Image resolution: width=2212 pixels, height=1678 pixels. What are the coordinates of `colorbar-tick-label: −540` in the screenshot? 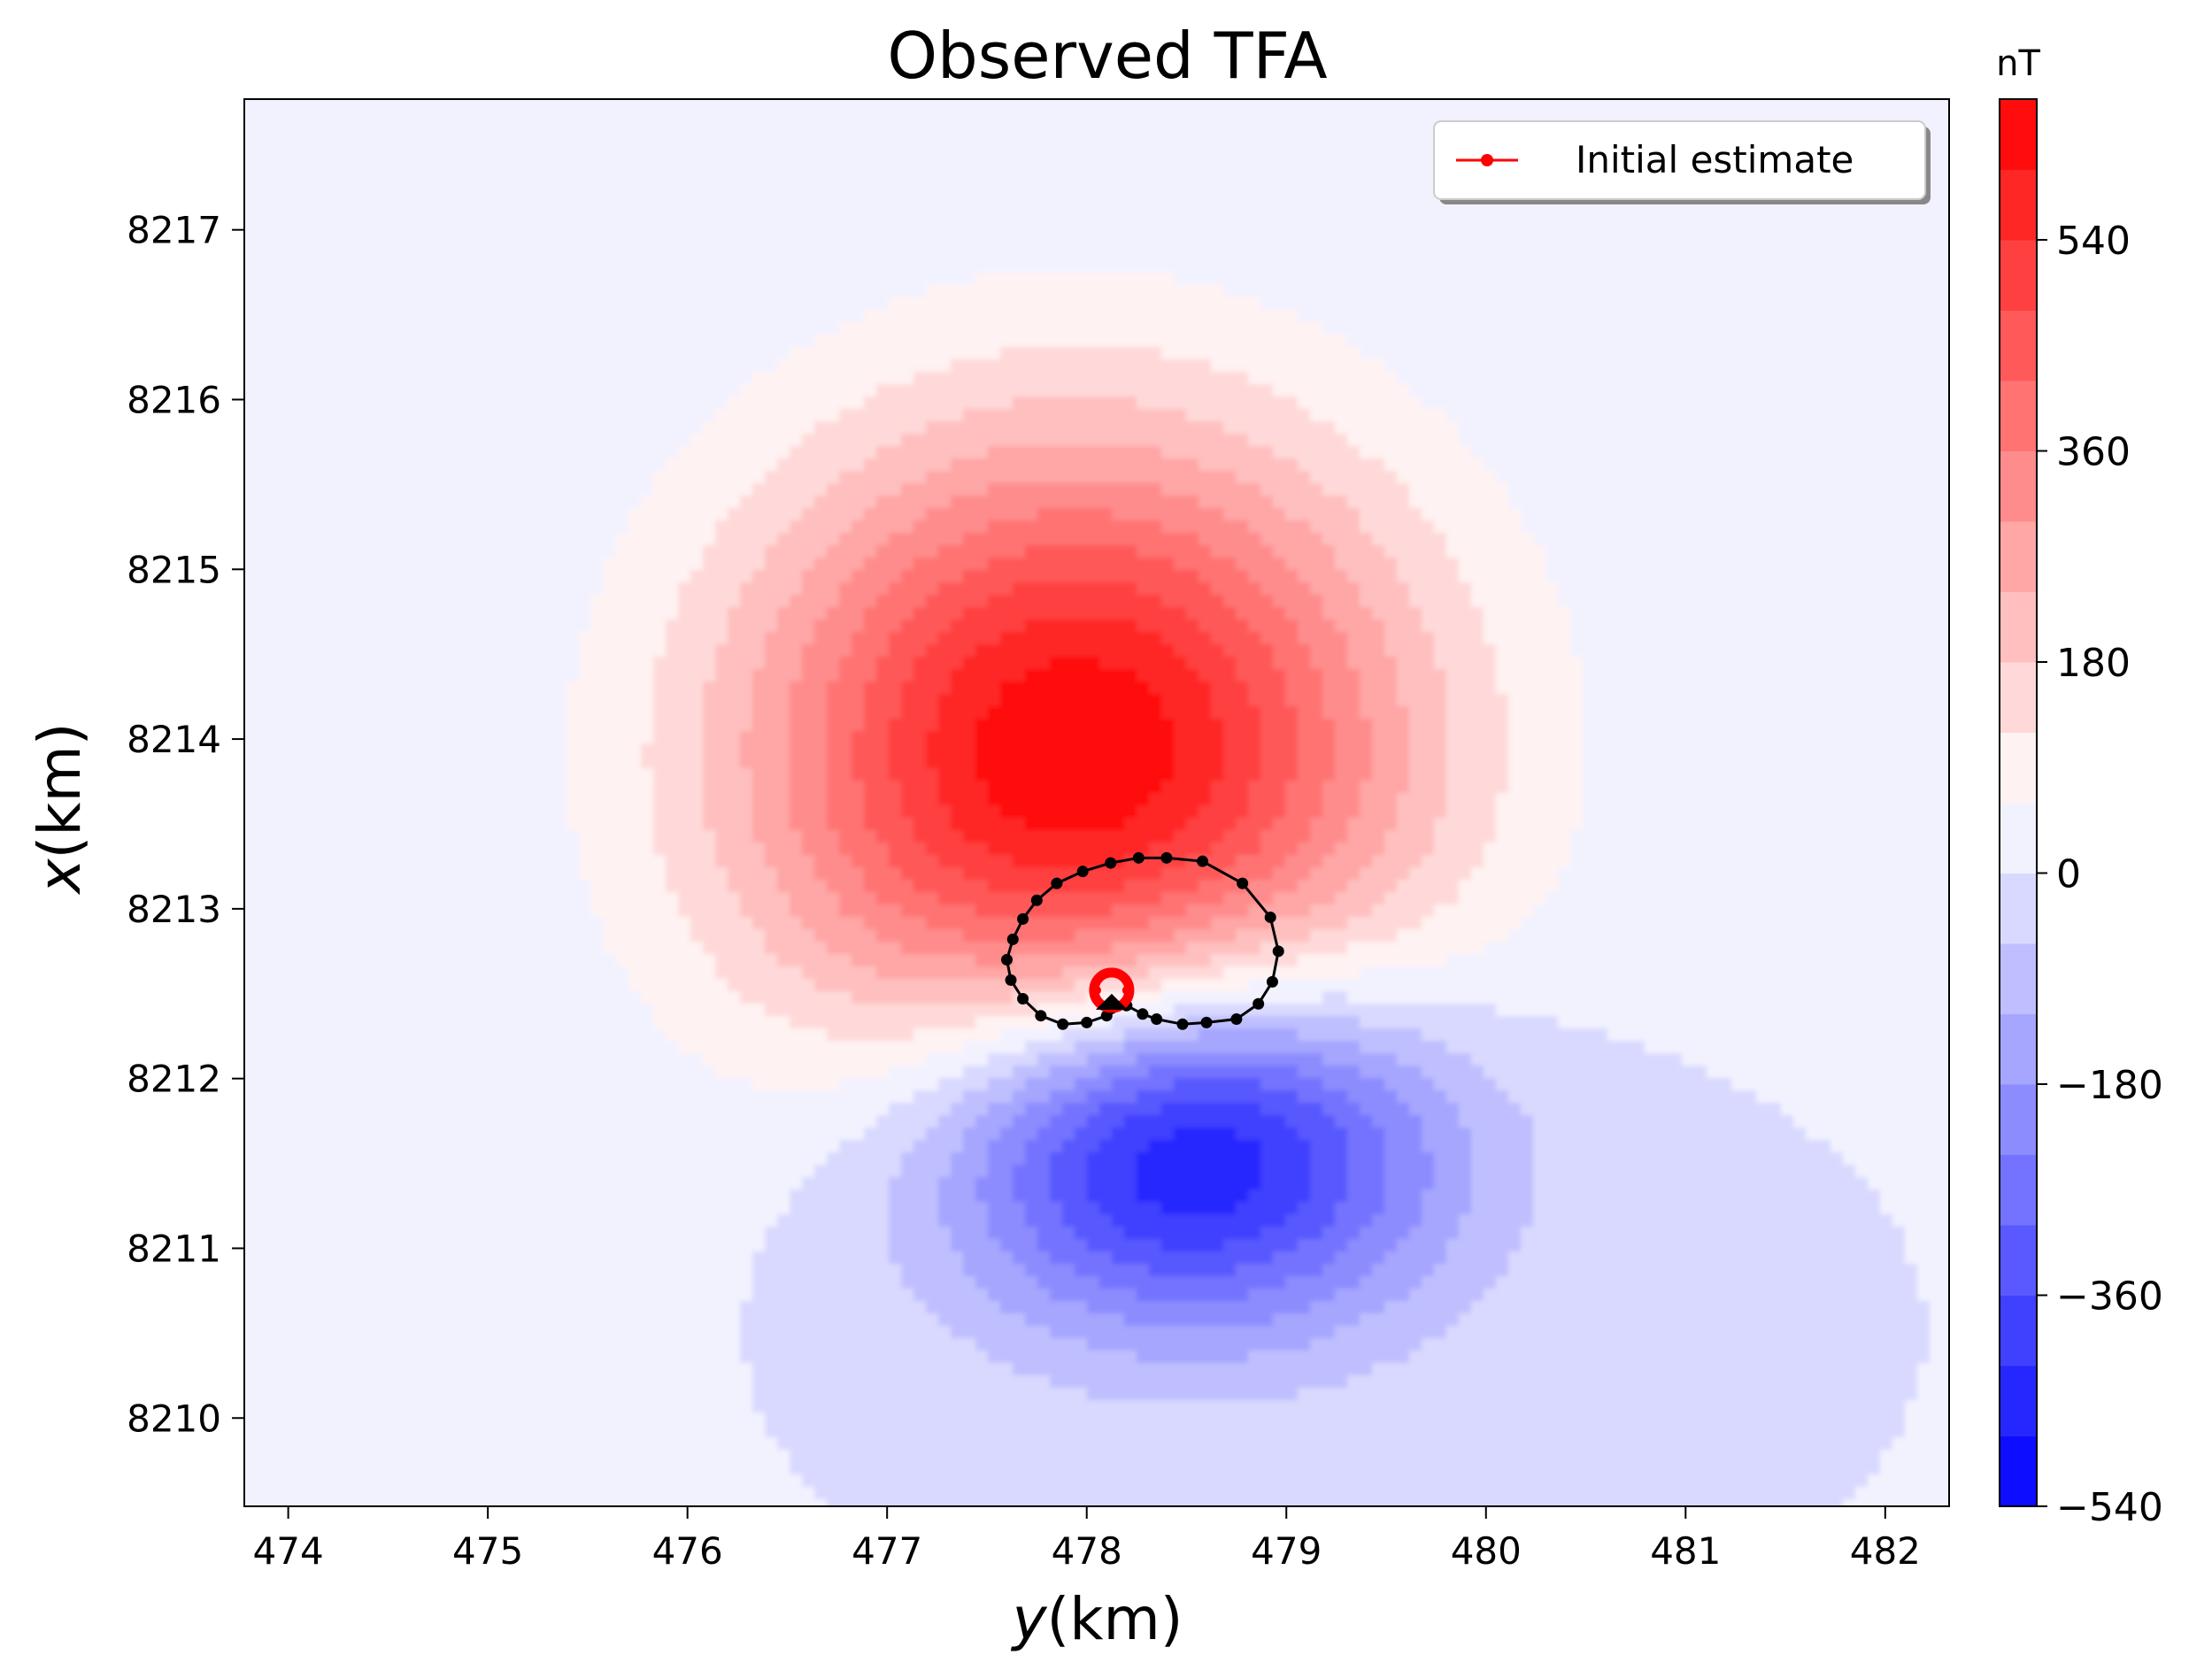 It's located at (2109, 1507).